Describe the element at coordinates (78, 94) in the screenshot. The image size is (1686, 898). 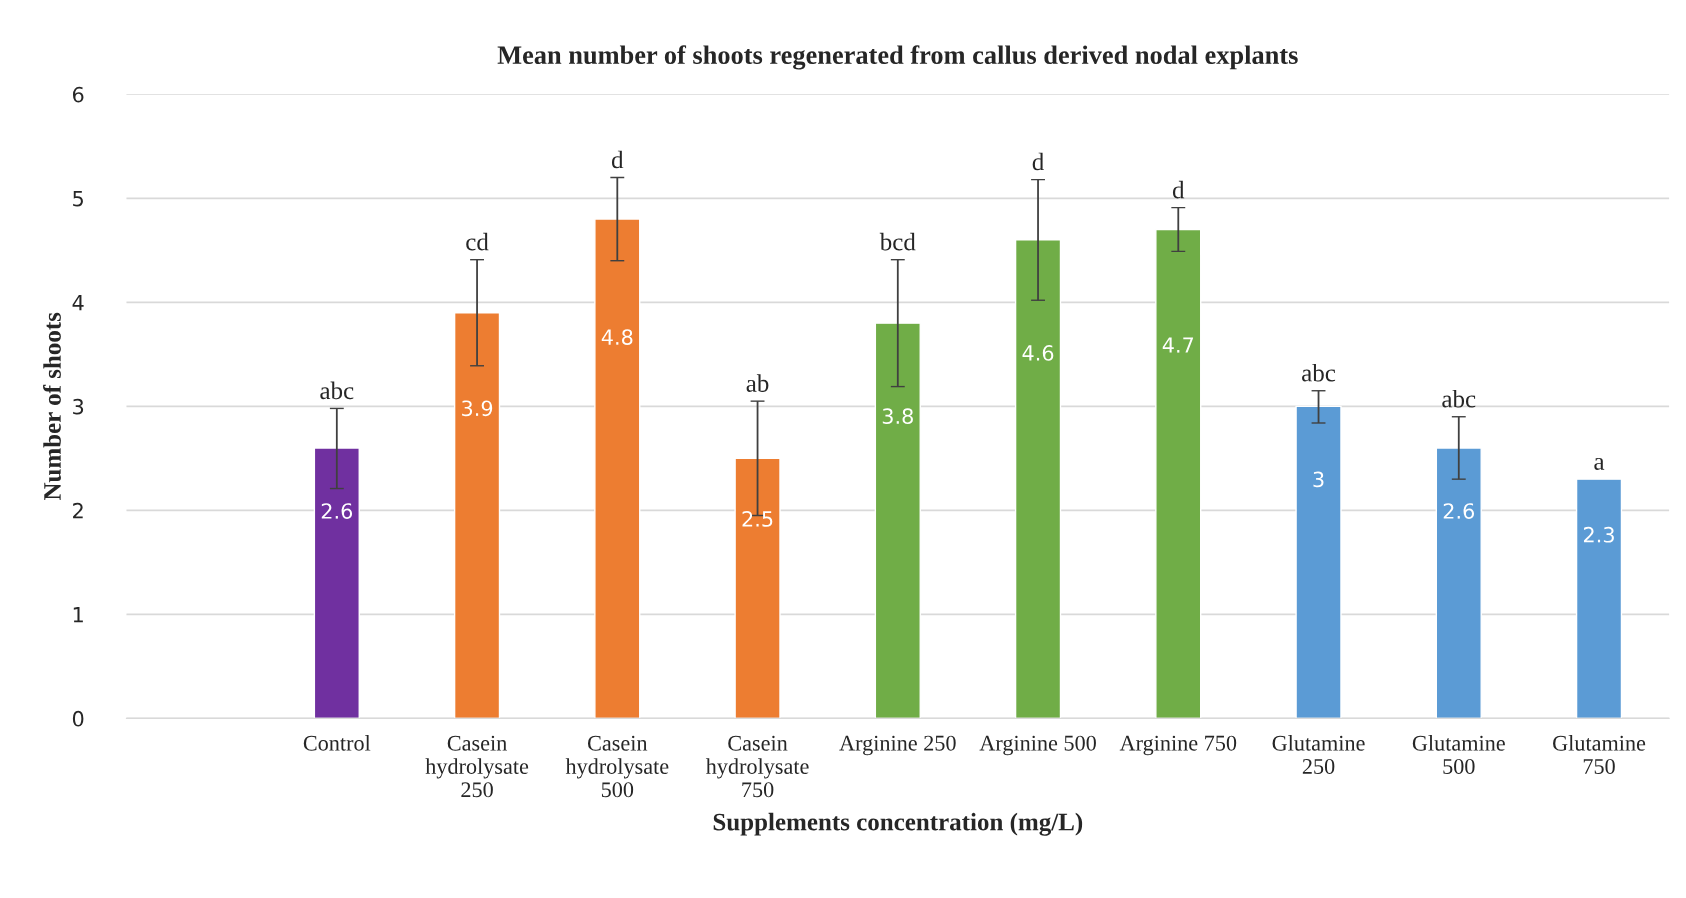
I see `y-tick-label: 6` at that location.